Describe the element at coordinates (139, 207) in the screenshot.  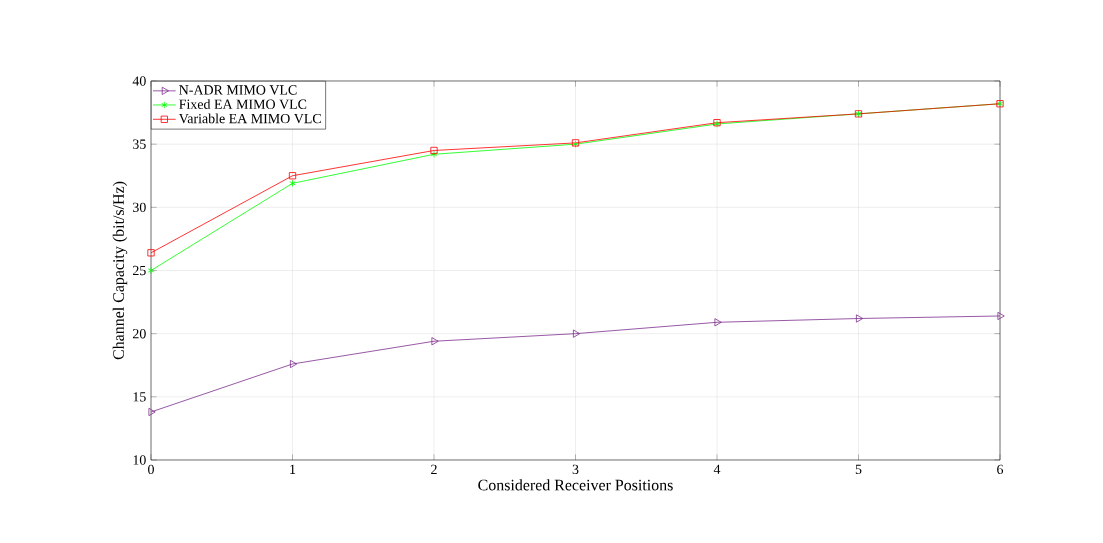
I see `y-tick-label: 30` at that location.